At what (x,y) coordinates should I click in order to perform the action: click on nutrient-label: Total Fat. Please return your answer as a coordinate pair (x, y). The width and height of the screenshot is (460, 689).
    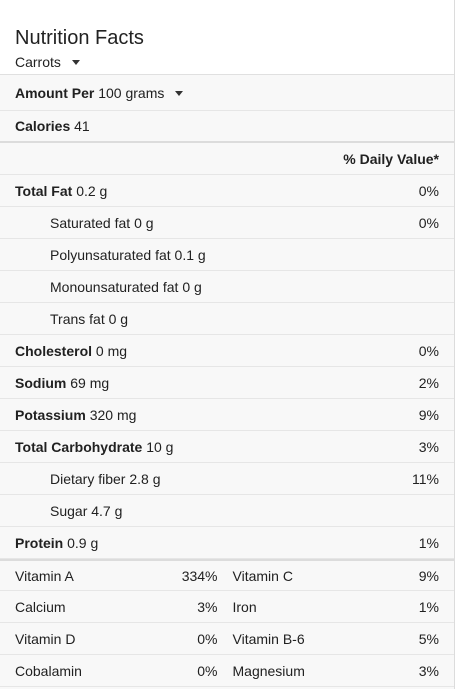
    Looking at the image, I should click on (44, 190).